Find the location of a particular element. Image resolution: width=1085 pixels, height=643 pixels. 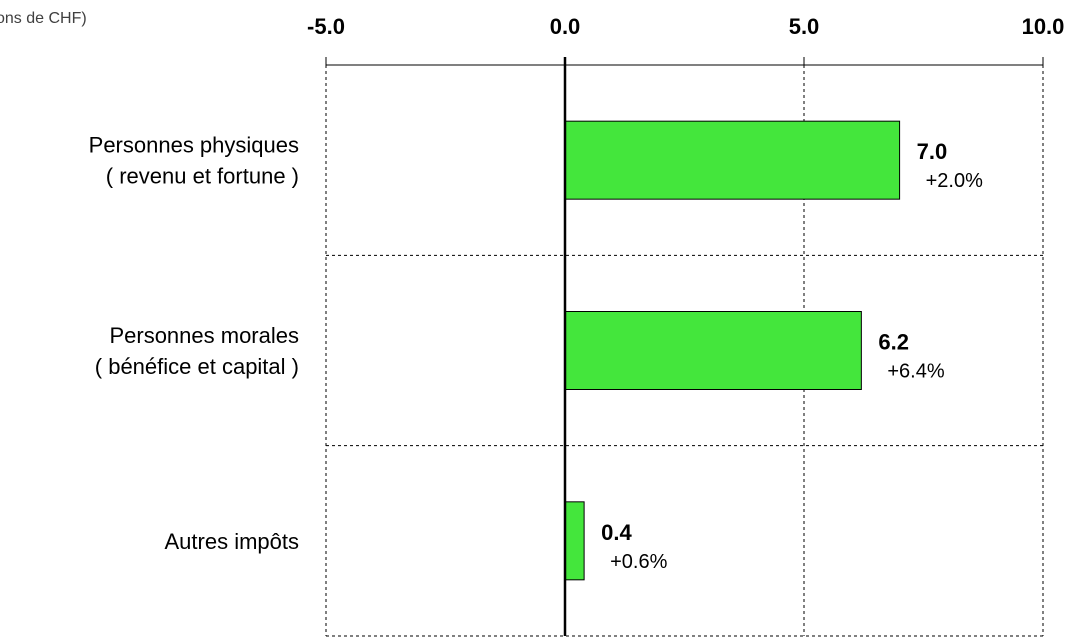

category-label: ( revenu et fortune ) is located at coordinates (202, 176).